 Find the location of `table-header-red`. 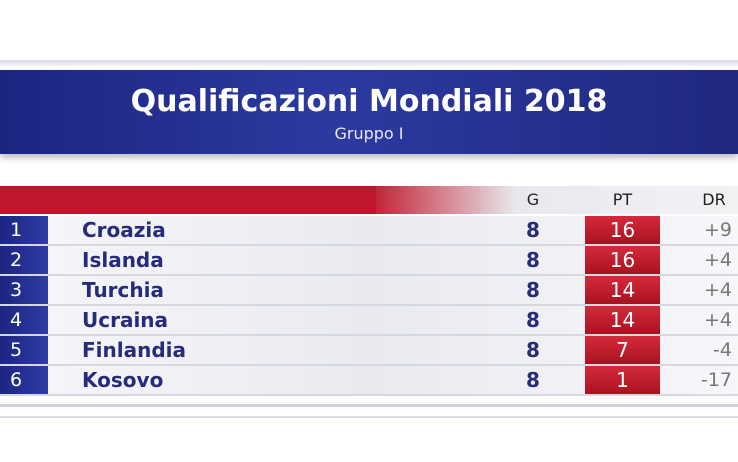

table-header-red is located at coordinates (188, 200).